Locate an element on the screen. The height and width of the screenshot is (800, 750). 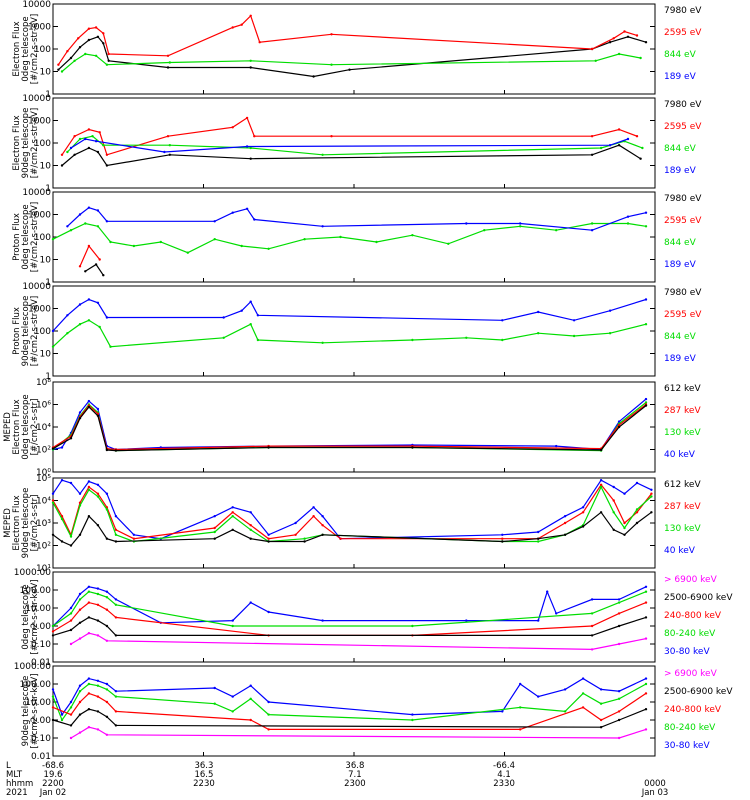
x-row-label: hhmm is located at coordinates (19, 784).